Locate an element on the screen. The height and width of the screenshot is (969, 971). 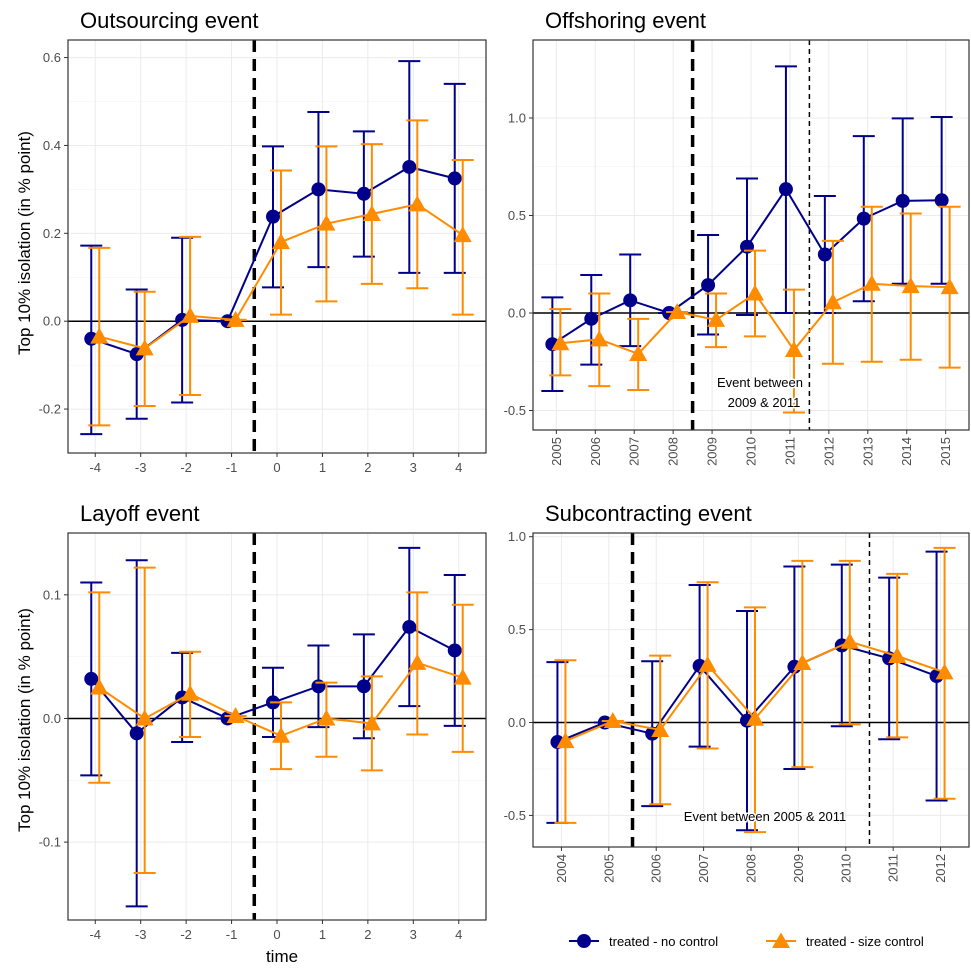
legend-key-no-control is located at coordinates (584, 941).